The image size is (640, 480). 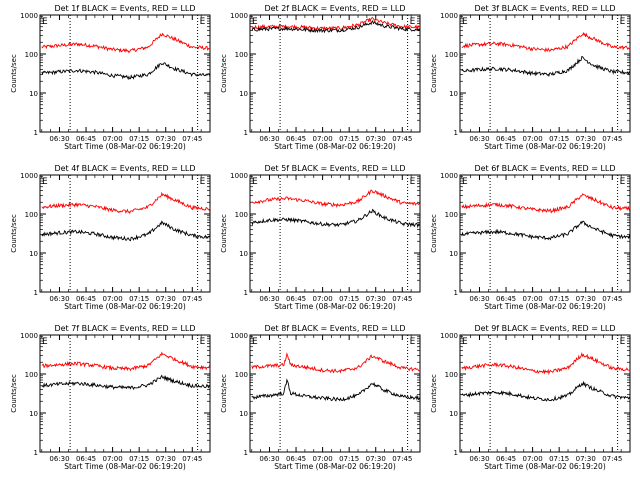 I want to click on plot-title: Det 5f BLACK = Events, RED = LLD, so click(x=334, y=168).